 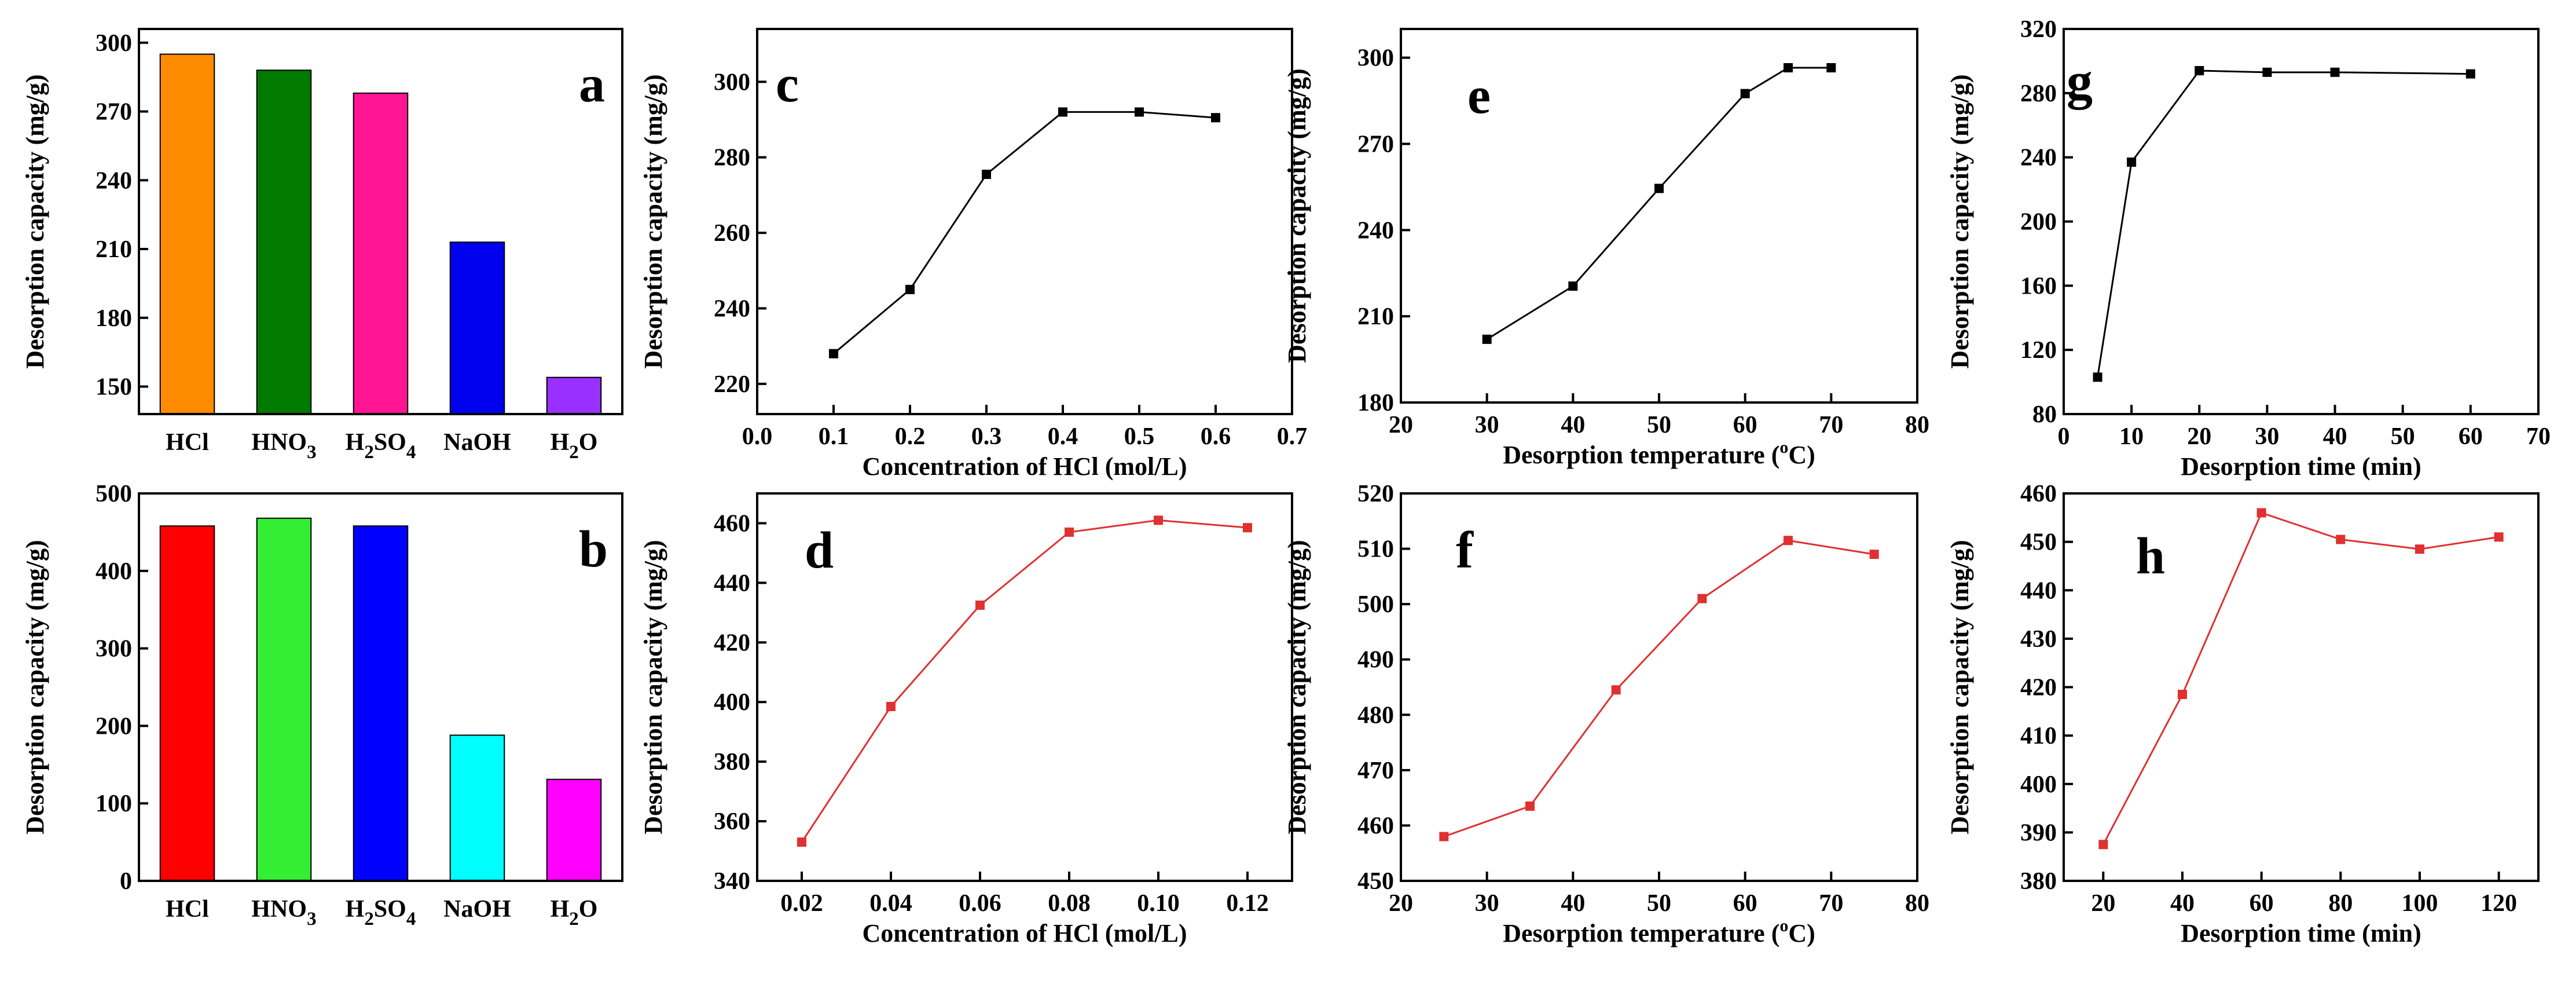 What do you see at coordinates (114, 571) in the screenshot?
I see `y-tick-label-b: 400` at bounding box center [114, 571].